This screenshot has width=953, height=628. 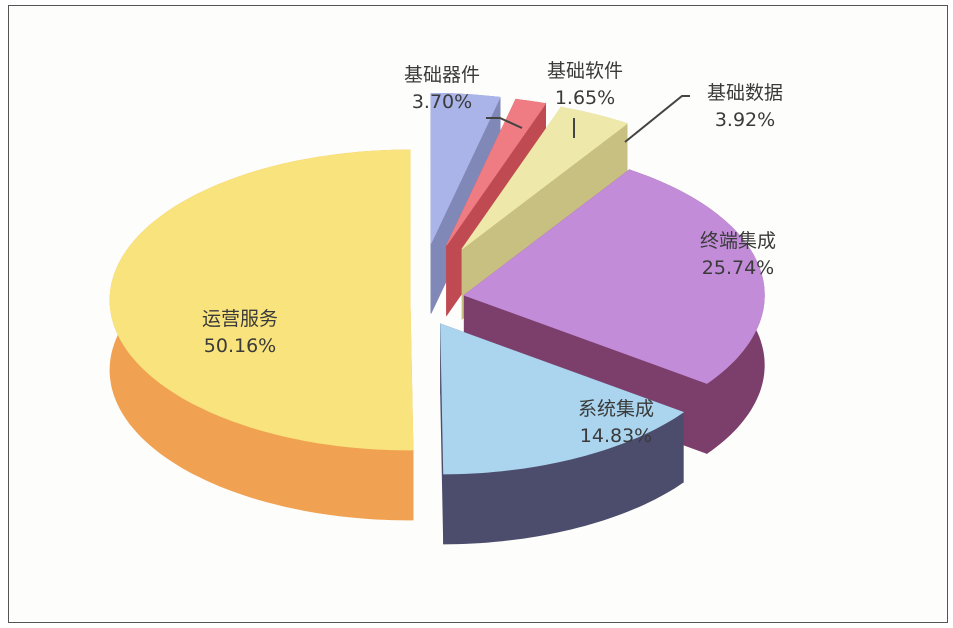 What do you see at coordinates (442, 89) in the screenshot?
I see `label-jichu-qijian: 基础器件 3.70%` at bounding box center [442, 89].